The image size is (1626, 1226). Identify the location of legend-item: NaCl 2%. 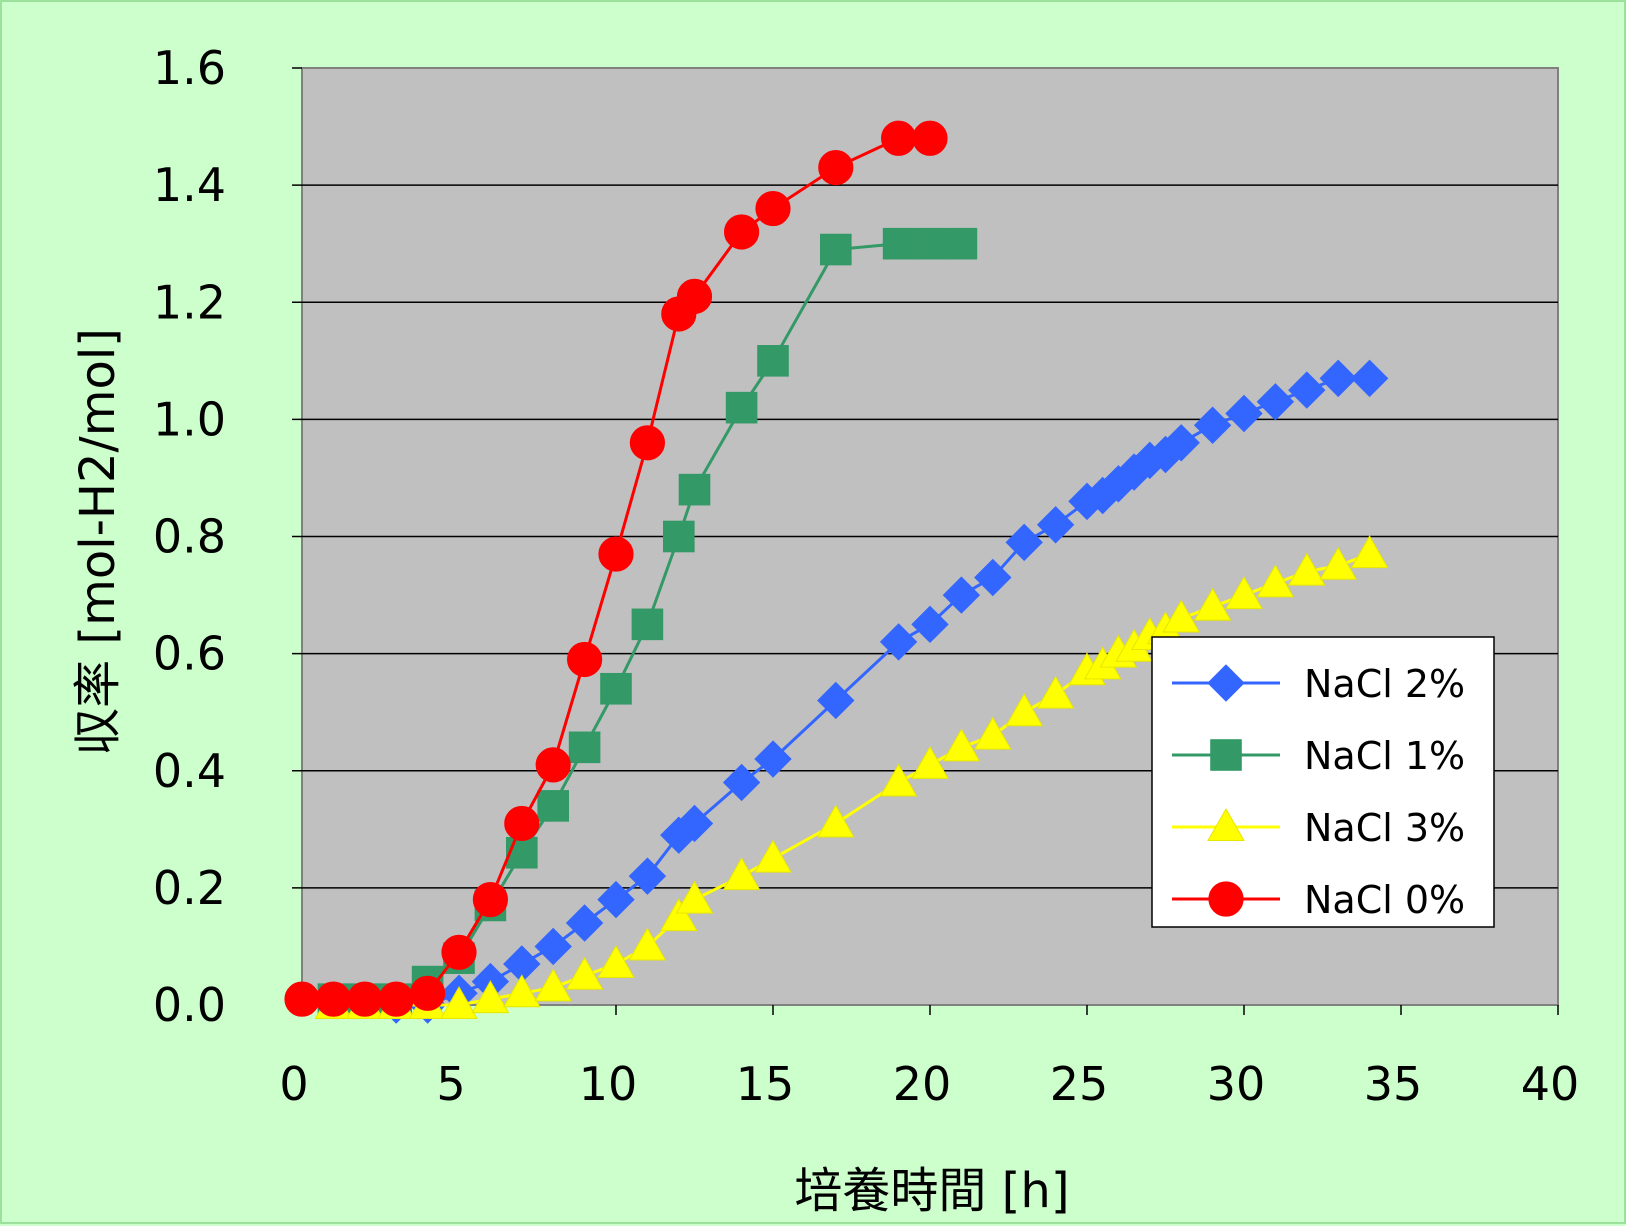
(1318, 684).